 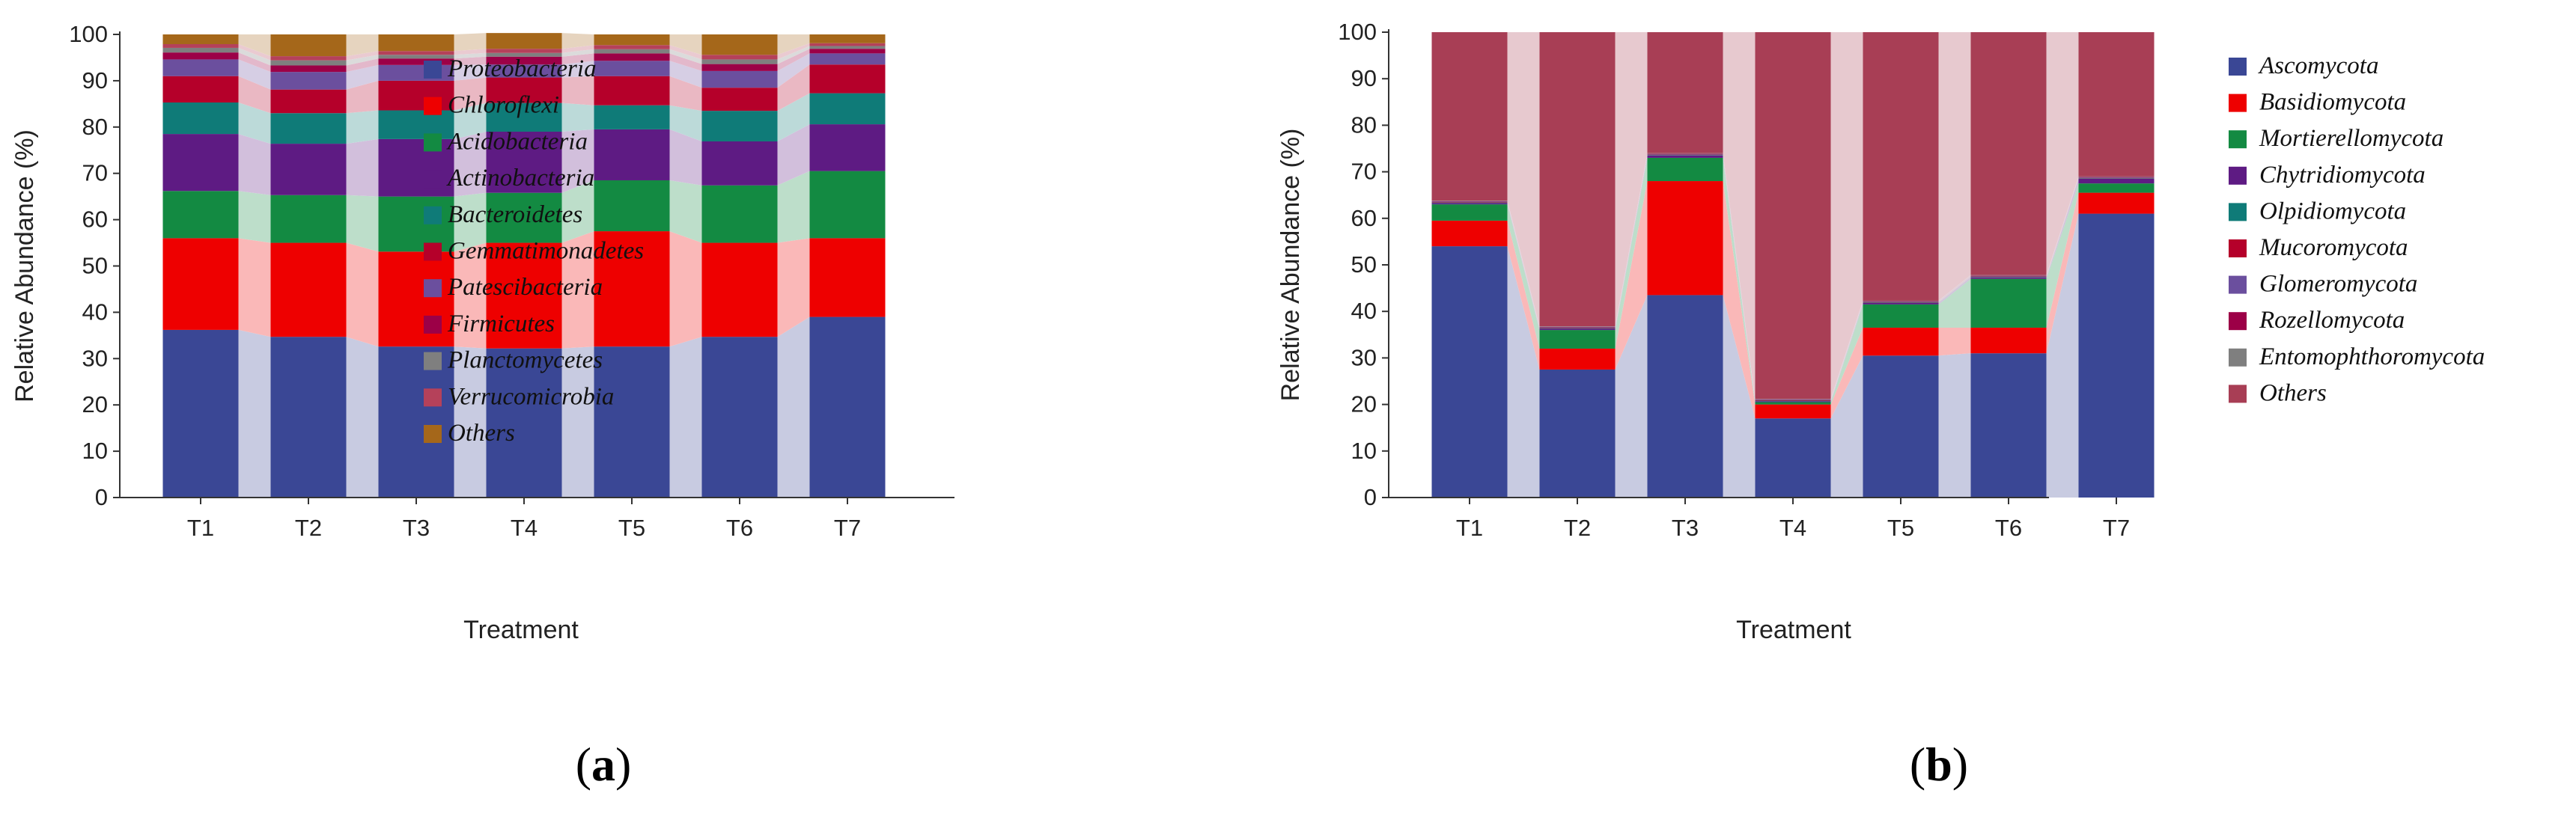 What do you see at coordinates (1685, 154) in the screenshot?
I see `bar-segment-glomeromycota-t3` at bounding box center [1685, 154].